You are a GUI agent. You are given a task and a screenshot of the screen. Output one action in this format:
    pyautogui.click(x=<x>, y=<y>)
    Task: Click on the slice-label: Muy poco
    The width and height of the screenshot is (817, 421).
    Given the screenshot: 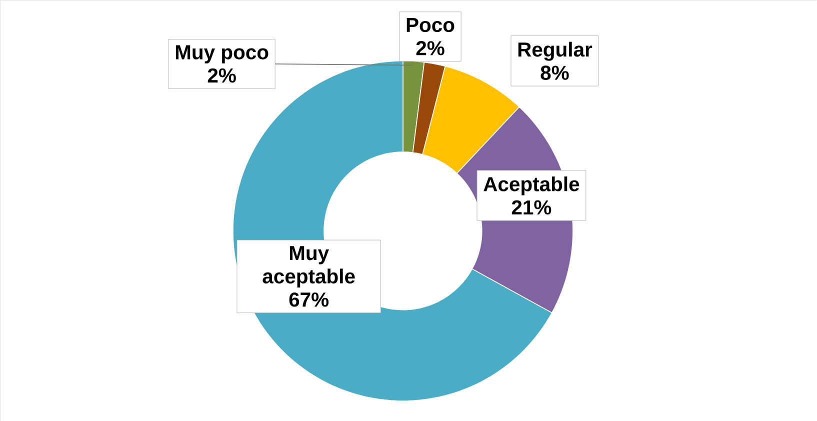 What is the action you would take?
    pyautogui.click(x=222, y=54)
    